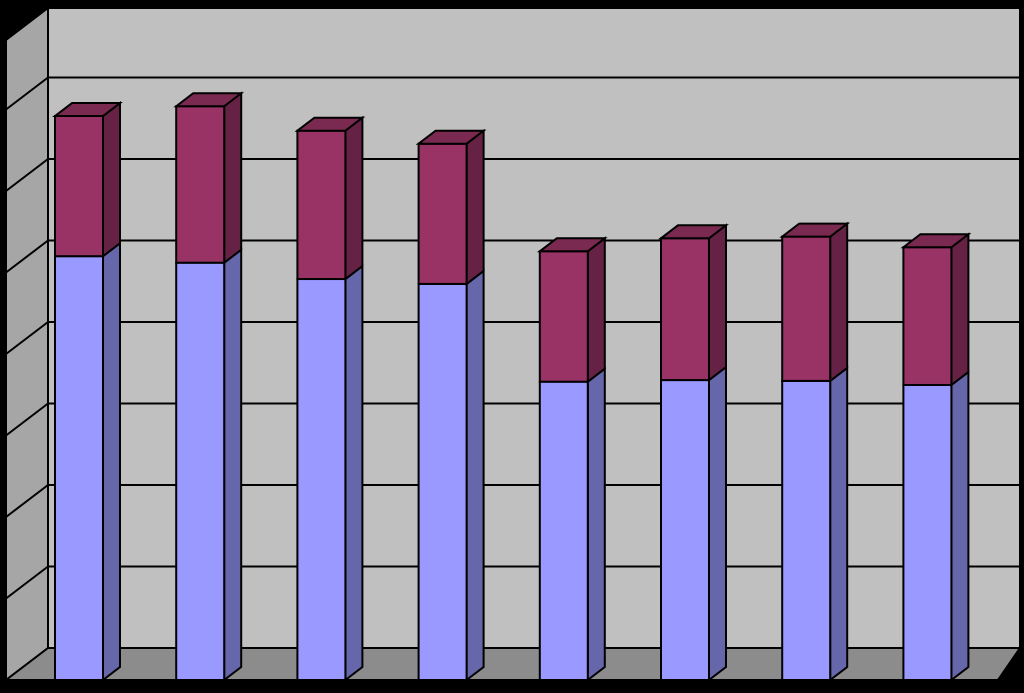 The height and width of the screenshot is (693, 1024). I want to click on side-wall, so click(27, 344).